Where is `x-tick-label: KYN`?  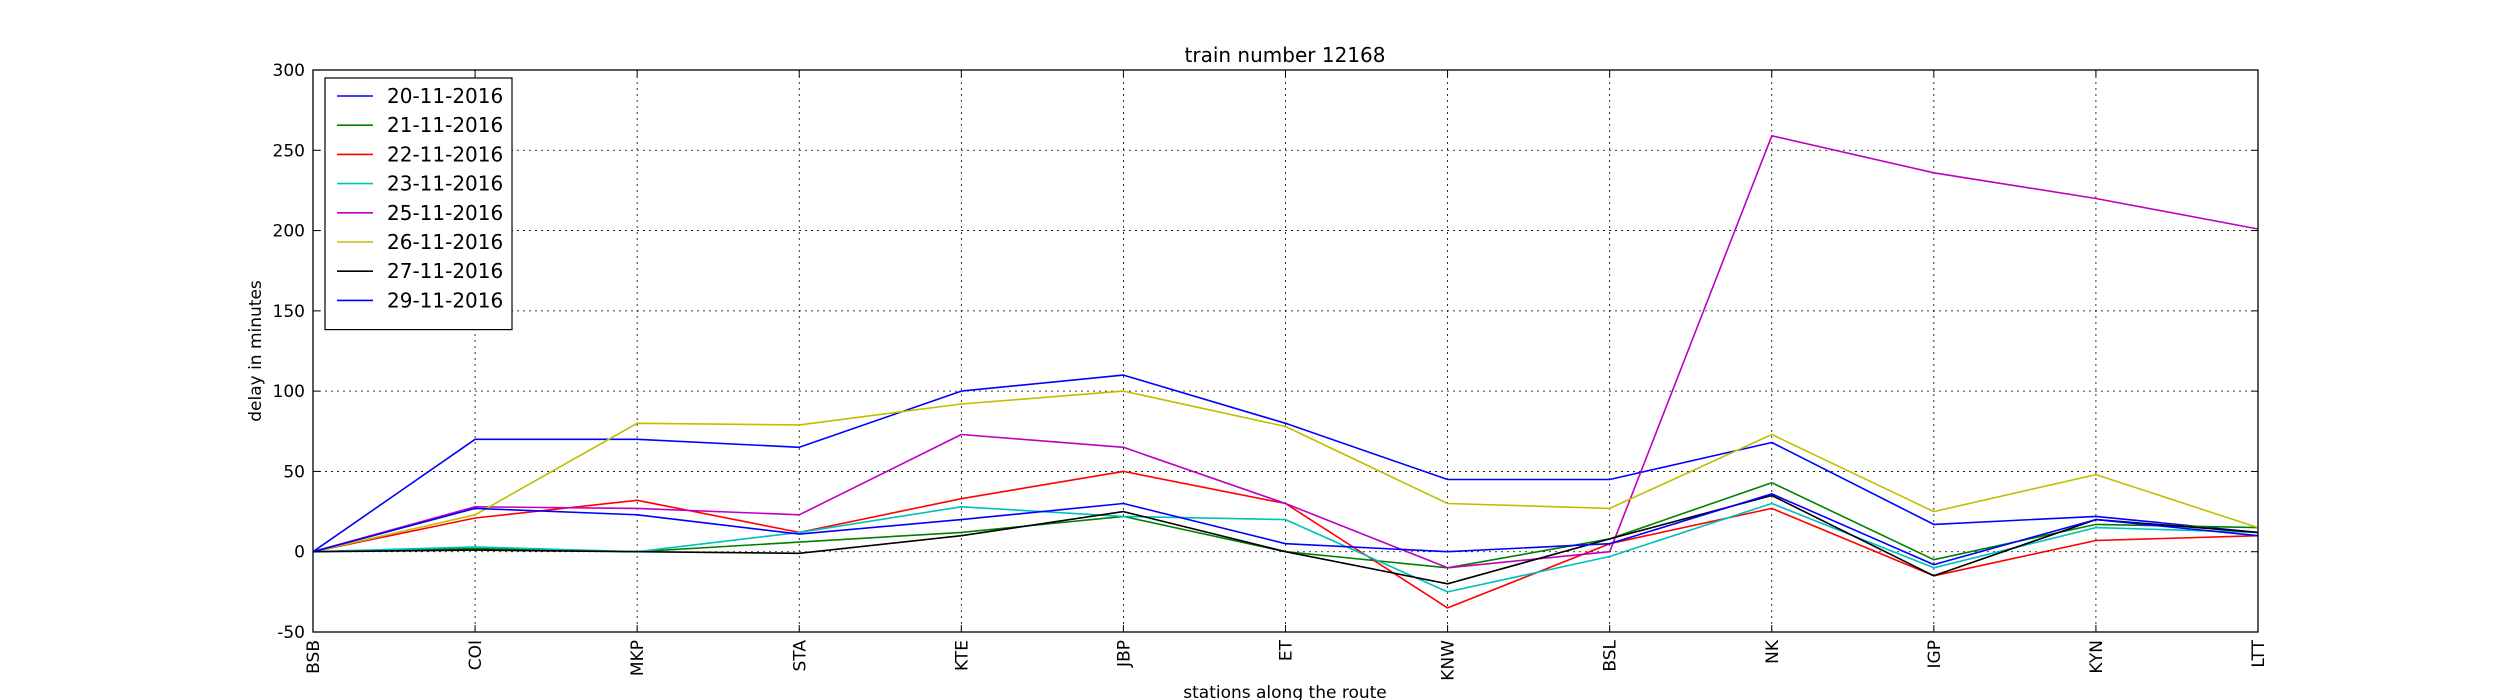 x-tick-label: KYN is located at coordinates (2097, 657).